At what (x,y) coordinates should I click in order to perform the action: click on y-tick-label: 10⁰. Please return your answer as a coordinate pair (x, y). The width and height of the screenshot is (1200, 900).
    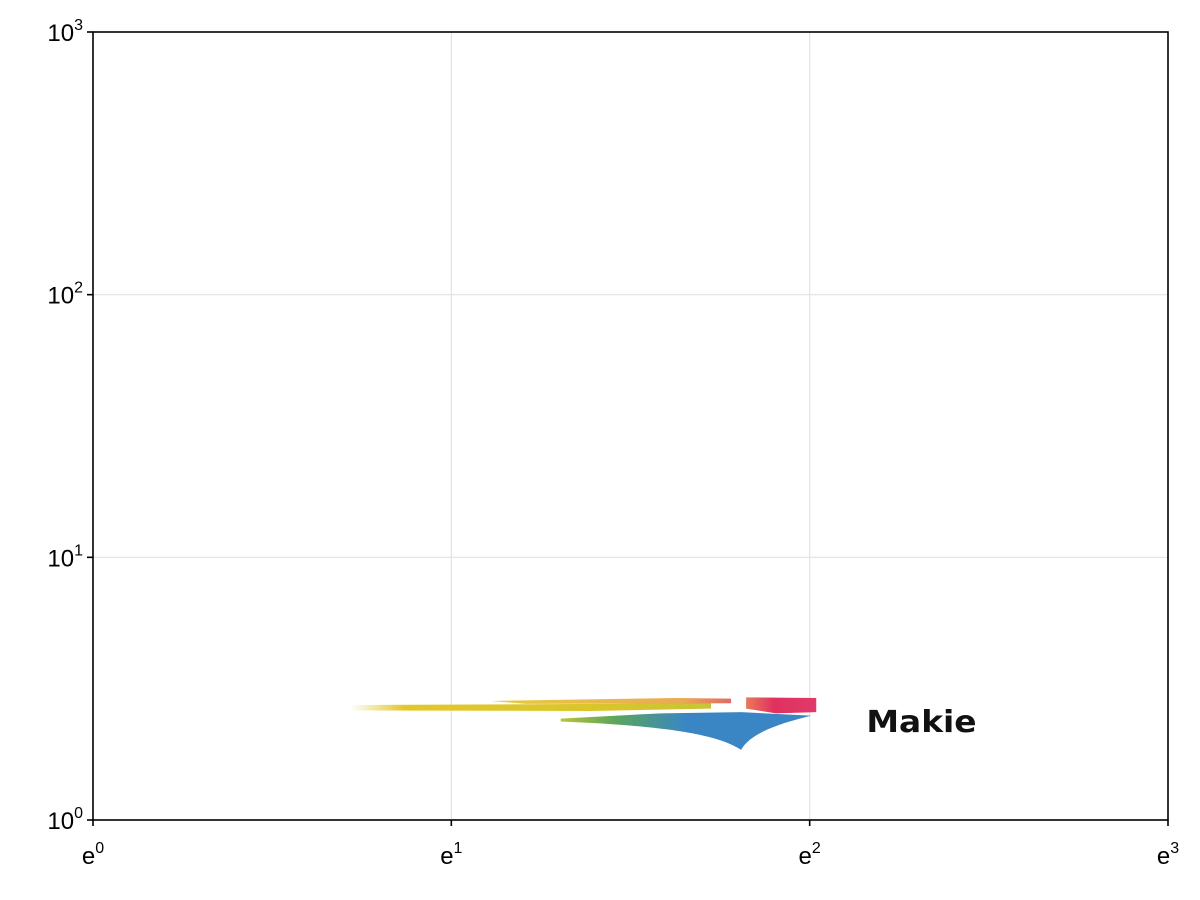
    Looking at the image, I should click on (65, 820).